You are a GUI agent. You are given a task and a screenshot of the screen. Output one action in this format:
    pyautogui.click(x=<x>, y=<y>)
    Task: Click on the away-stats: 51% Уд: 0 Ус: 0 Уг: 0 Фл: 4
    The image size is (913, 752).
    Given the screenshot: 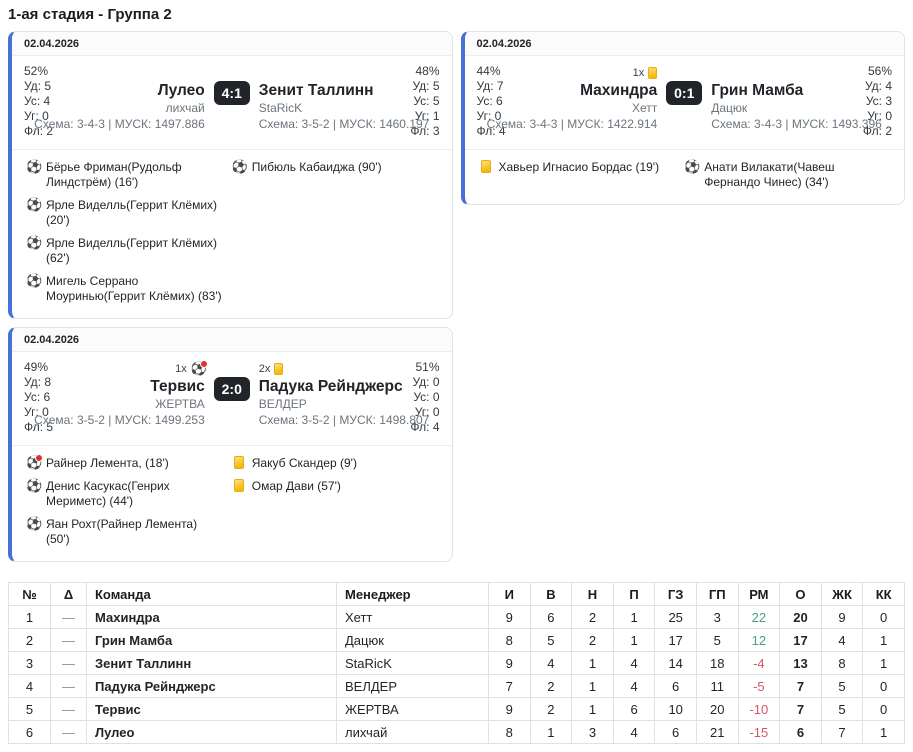 What is the action you would take?
    pyautogui.click(x=416, y=397)
    